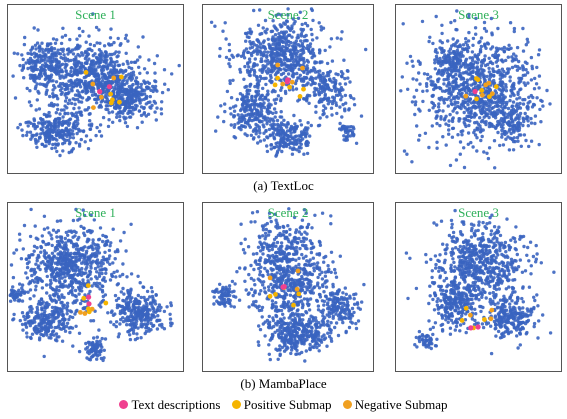 The width and height of the screenshot is (567, 419). What do you see at coordinates (114, 78) in the screenshot?
I see `negative-submap-marker` at bounding box center [114, 78].